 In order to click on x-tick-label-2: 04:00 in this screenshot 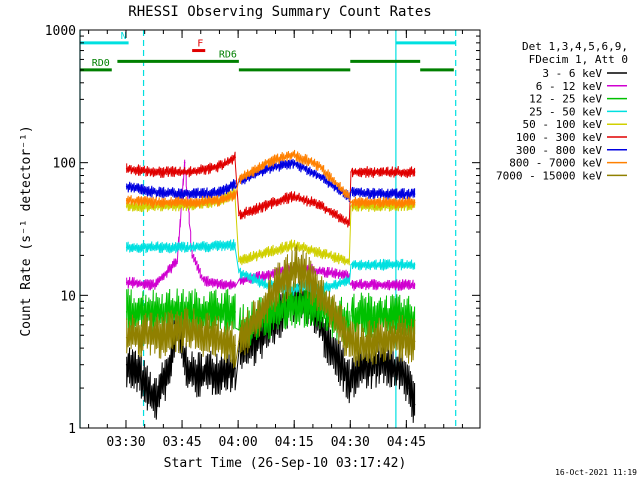, I will do `click(238, 442)`.